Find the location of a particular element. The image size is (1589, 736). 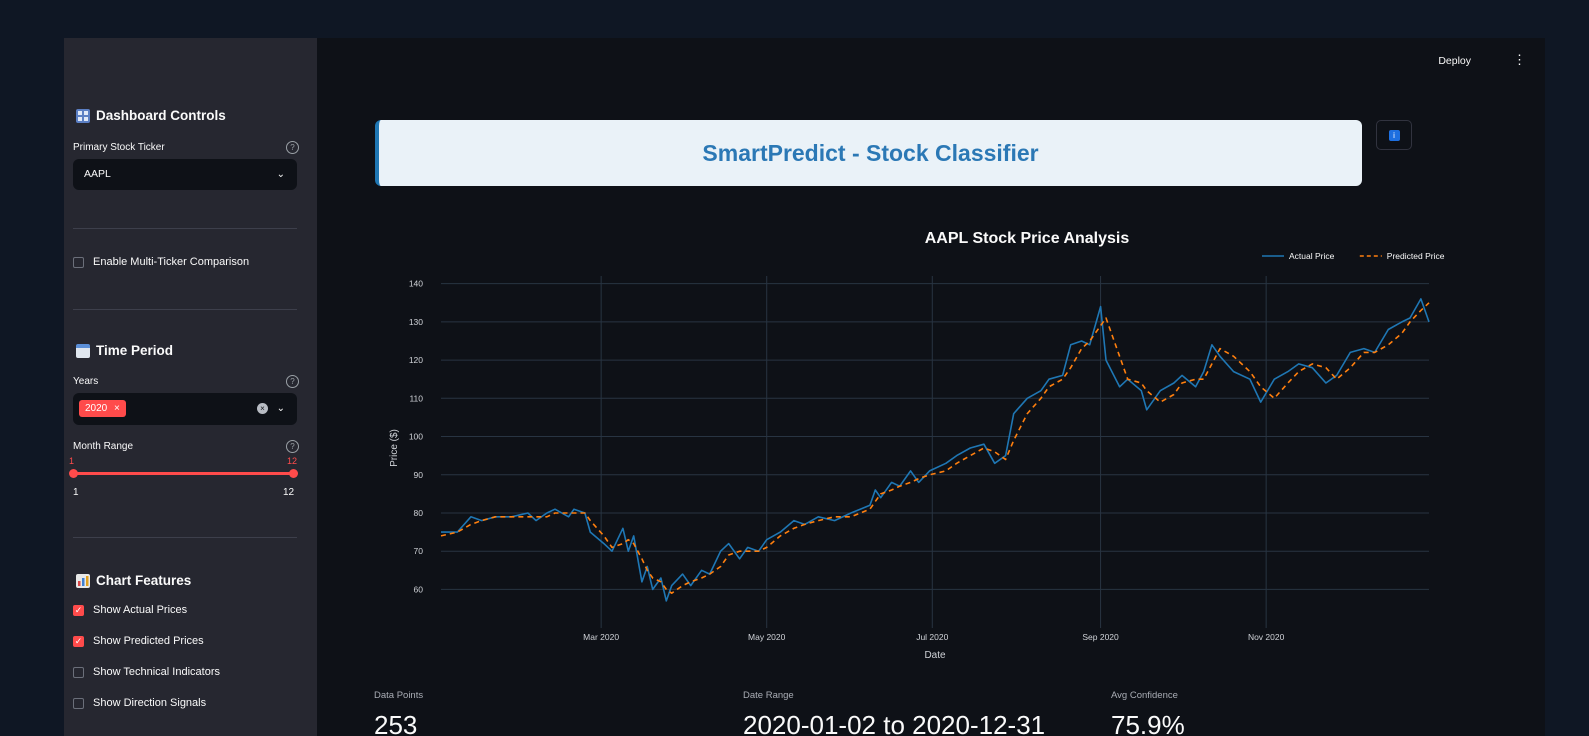

year-tag: 2020 × is located at coordinates (102, 408).